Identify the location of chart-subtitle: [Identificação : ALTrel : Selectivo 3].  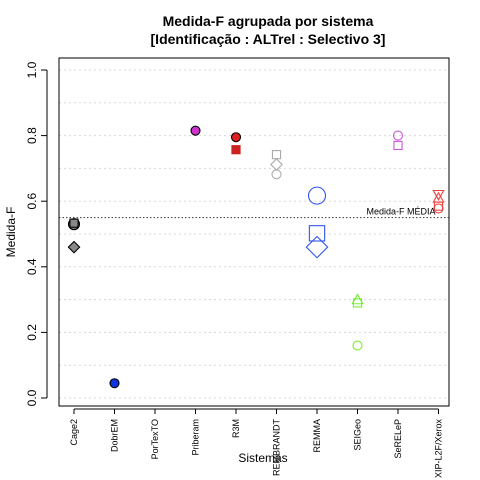
(268, 39).